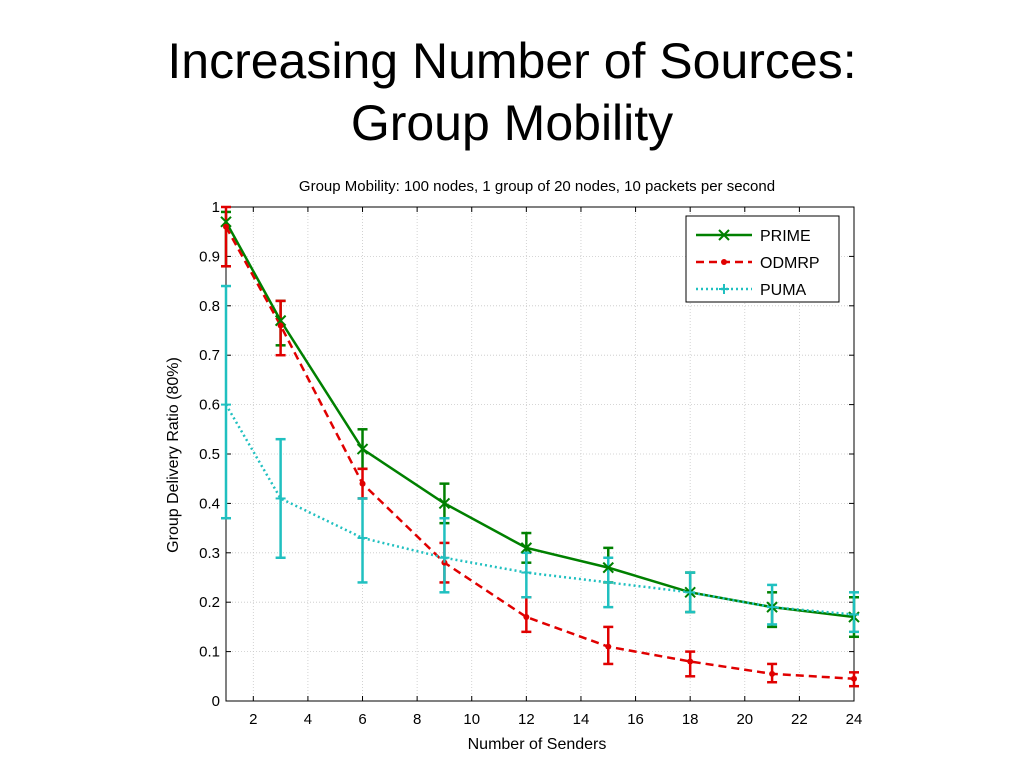  I want to click on y-tick-label: 0.9, so click(209, 256).